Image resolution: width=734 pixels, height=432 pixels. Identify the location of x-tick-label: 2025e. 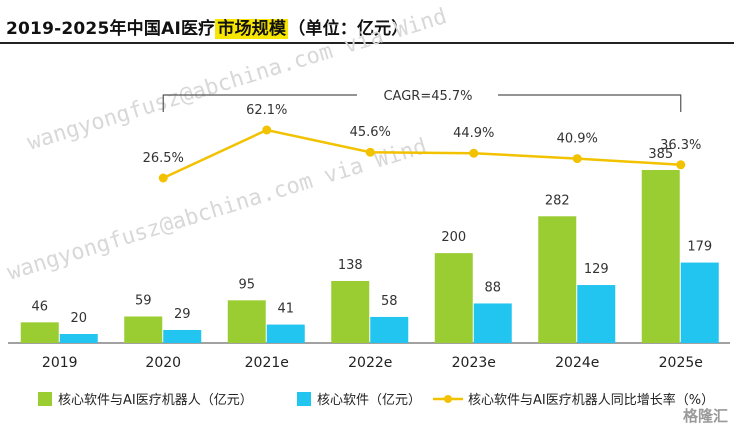
(681, 363).